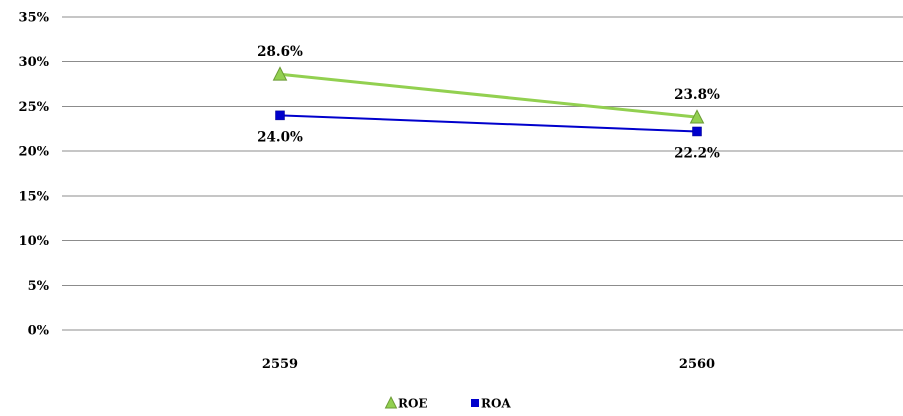 The image size is (903, 416). I want to click on series-roe, so click(488, 95).